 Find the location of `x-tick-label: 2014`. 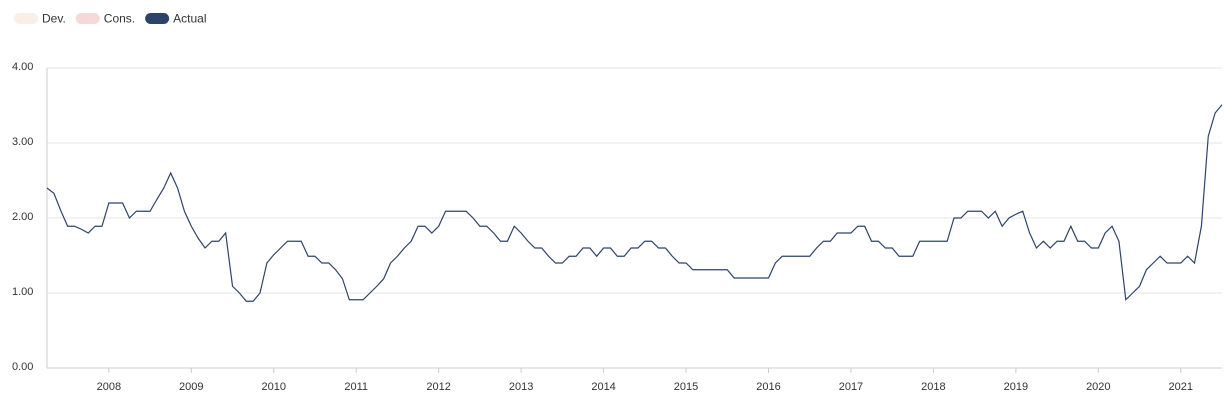

x-tick-label: 2014 is located at coordinates (603, 387).